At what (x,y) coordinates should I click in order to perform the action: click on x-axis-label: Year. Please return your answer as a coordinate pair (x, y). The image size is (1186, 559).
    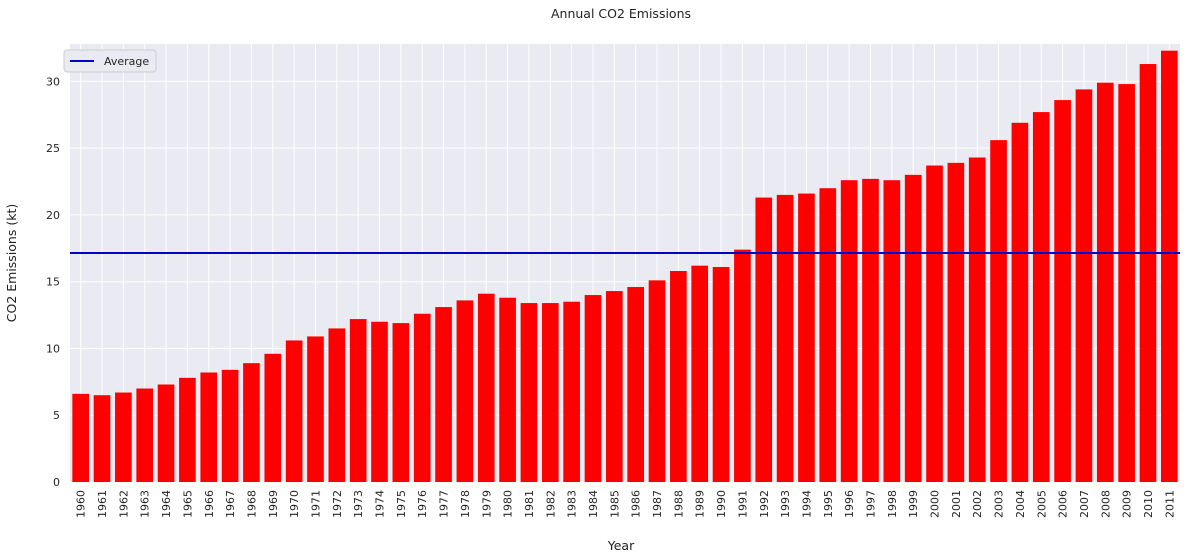
    Looking at the image, I should click on (621, 545).